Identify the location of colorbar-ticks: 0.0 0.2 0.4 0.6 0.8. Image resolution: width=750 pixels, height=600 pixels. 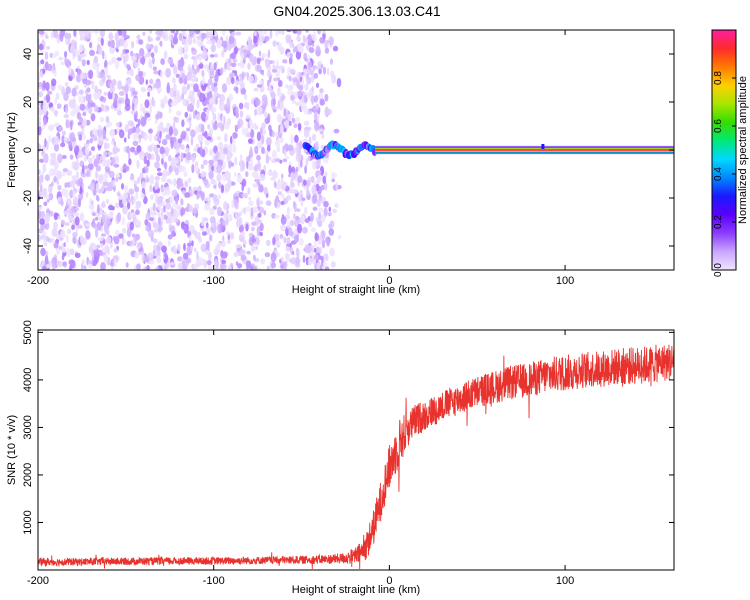
(724, 174).